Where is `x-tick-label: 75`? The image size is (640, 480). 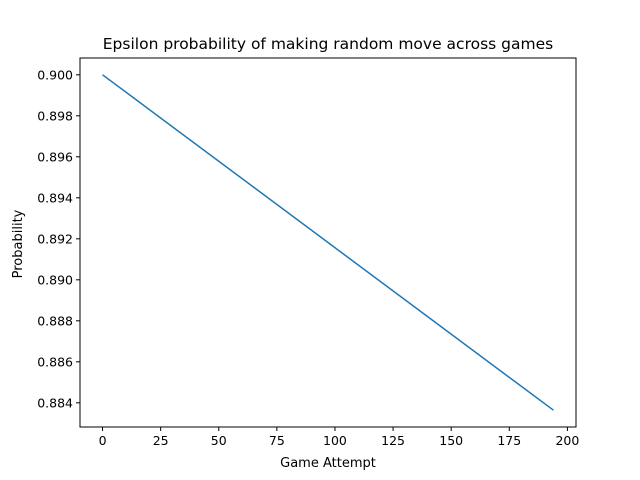
x-tick-label: 75 is located at coordinates (277, 440).